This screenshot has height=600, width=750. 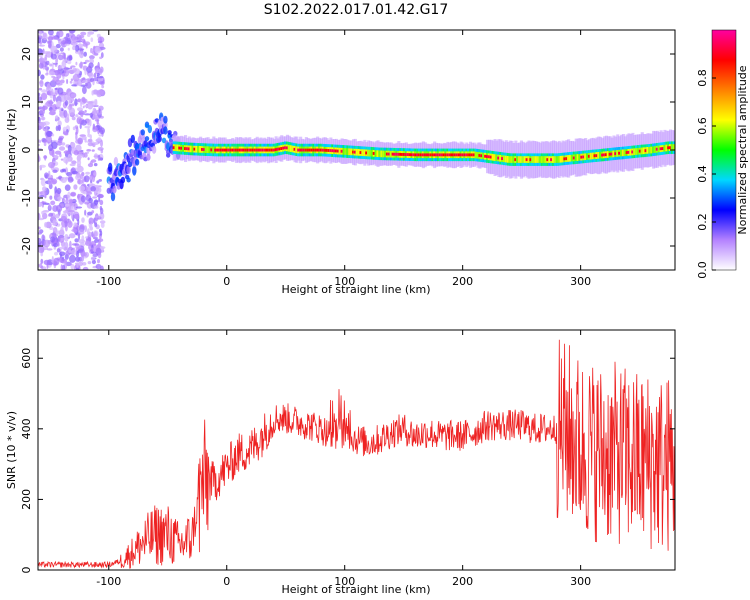 What do you see at coordinates (702, 270) in the screenshot?
I see `colorbar-tick-label: 0.0` at bounding box center [702, 270].